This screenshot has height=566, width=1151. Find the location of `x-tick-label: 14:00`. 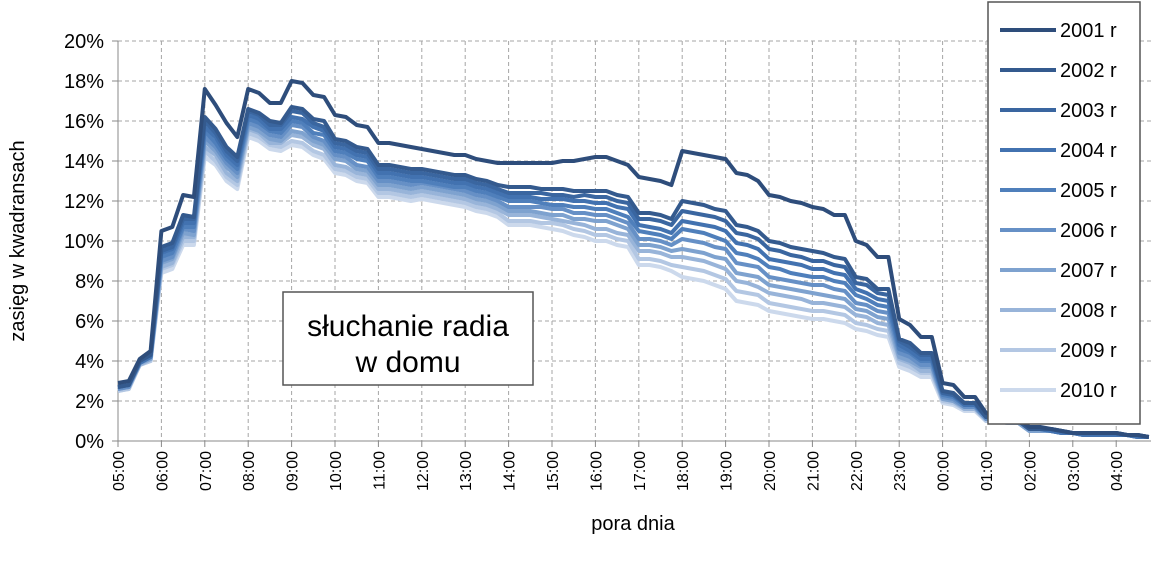

x-tick-label: 14:00 is located at coordinates (510, 471).